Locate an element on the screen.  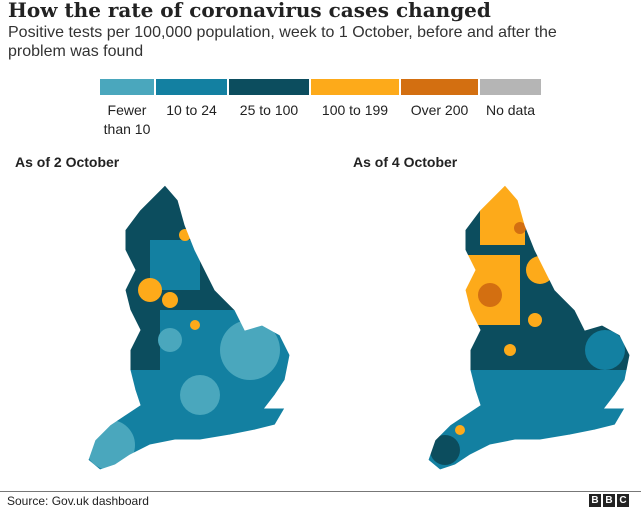
source-note: Source: Gov.uk dashboard is located at coordinates (78, 501).